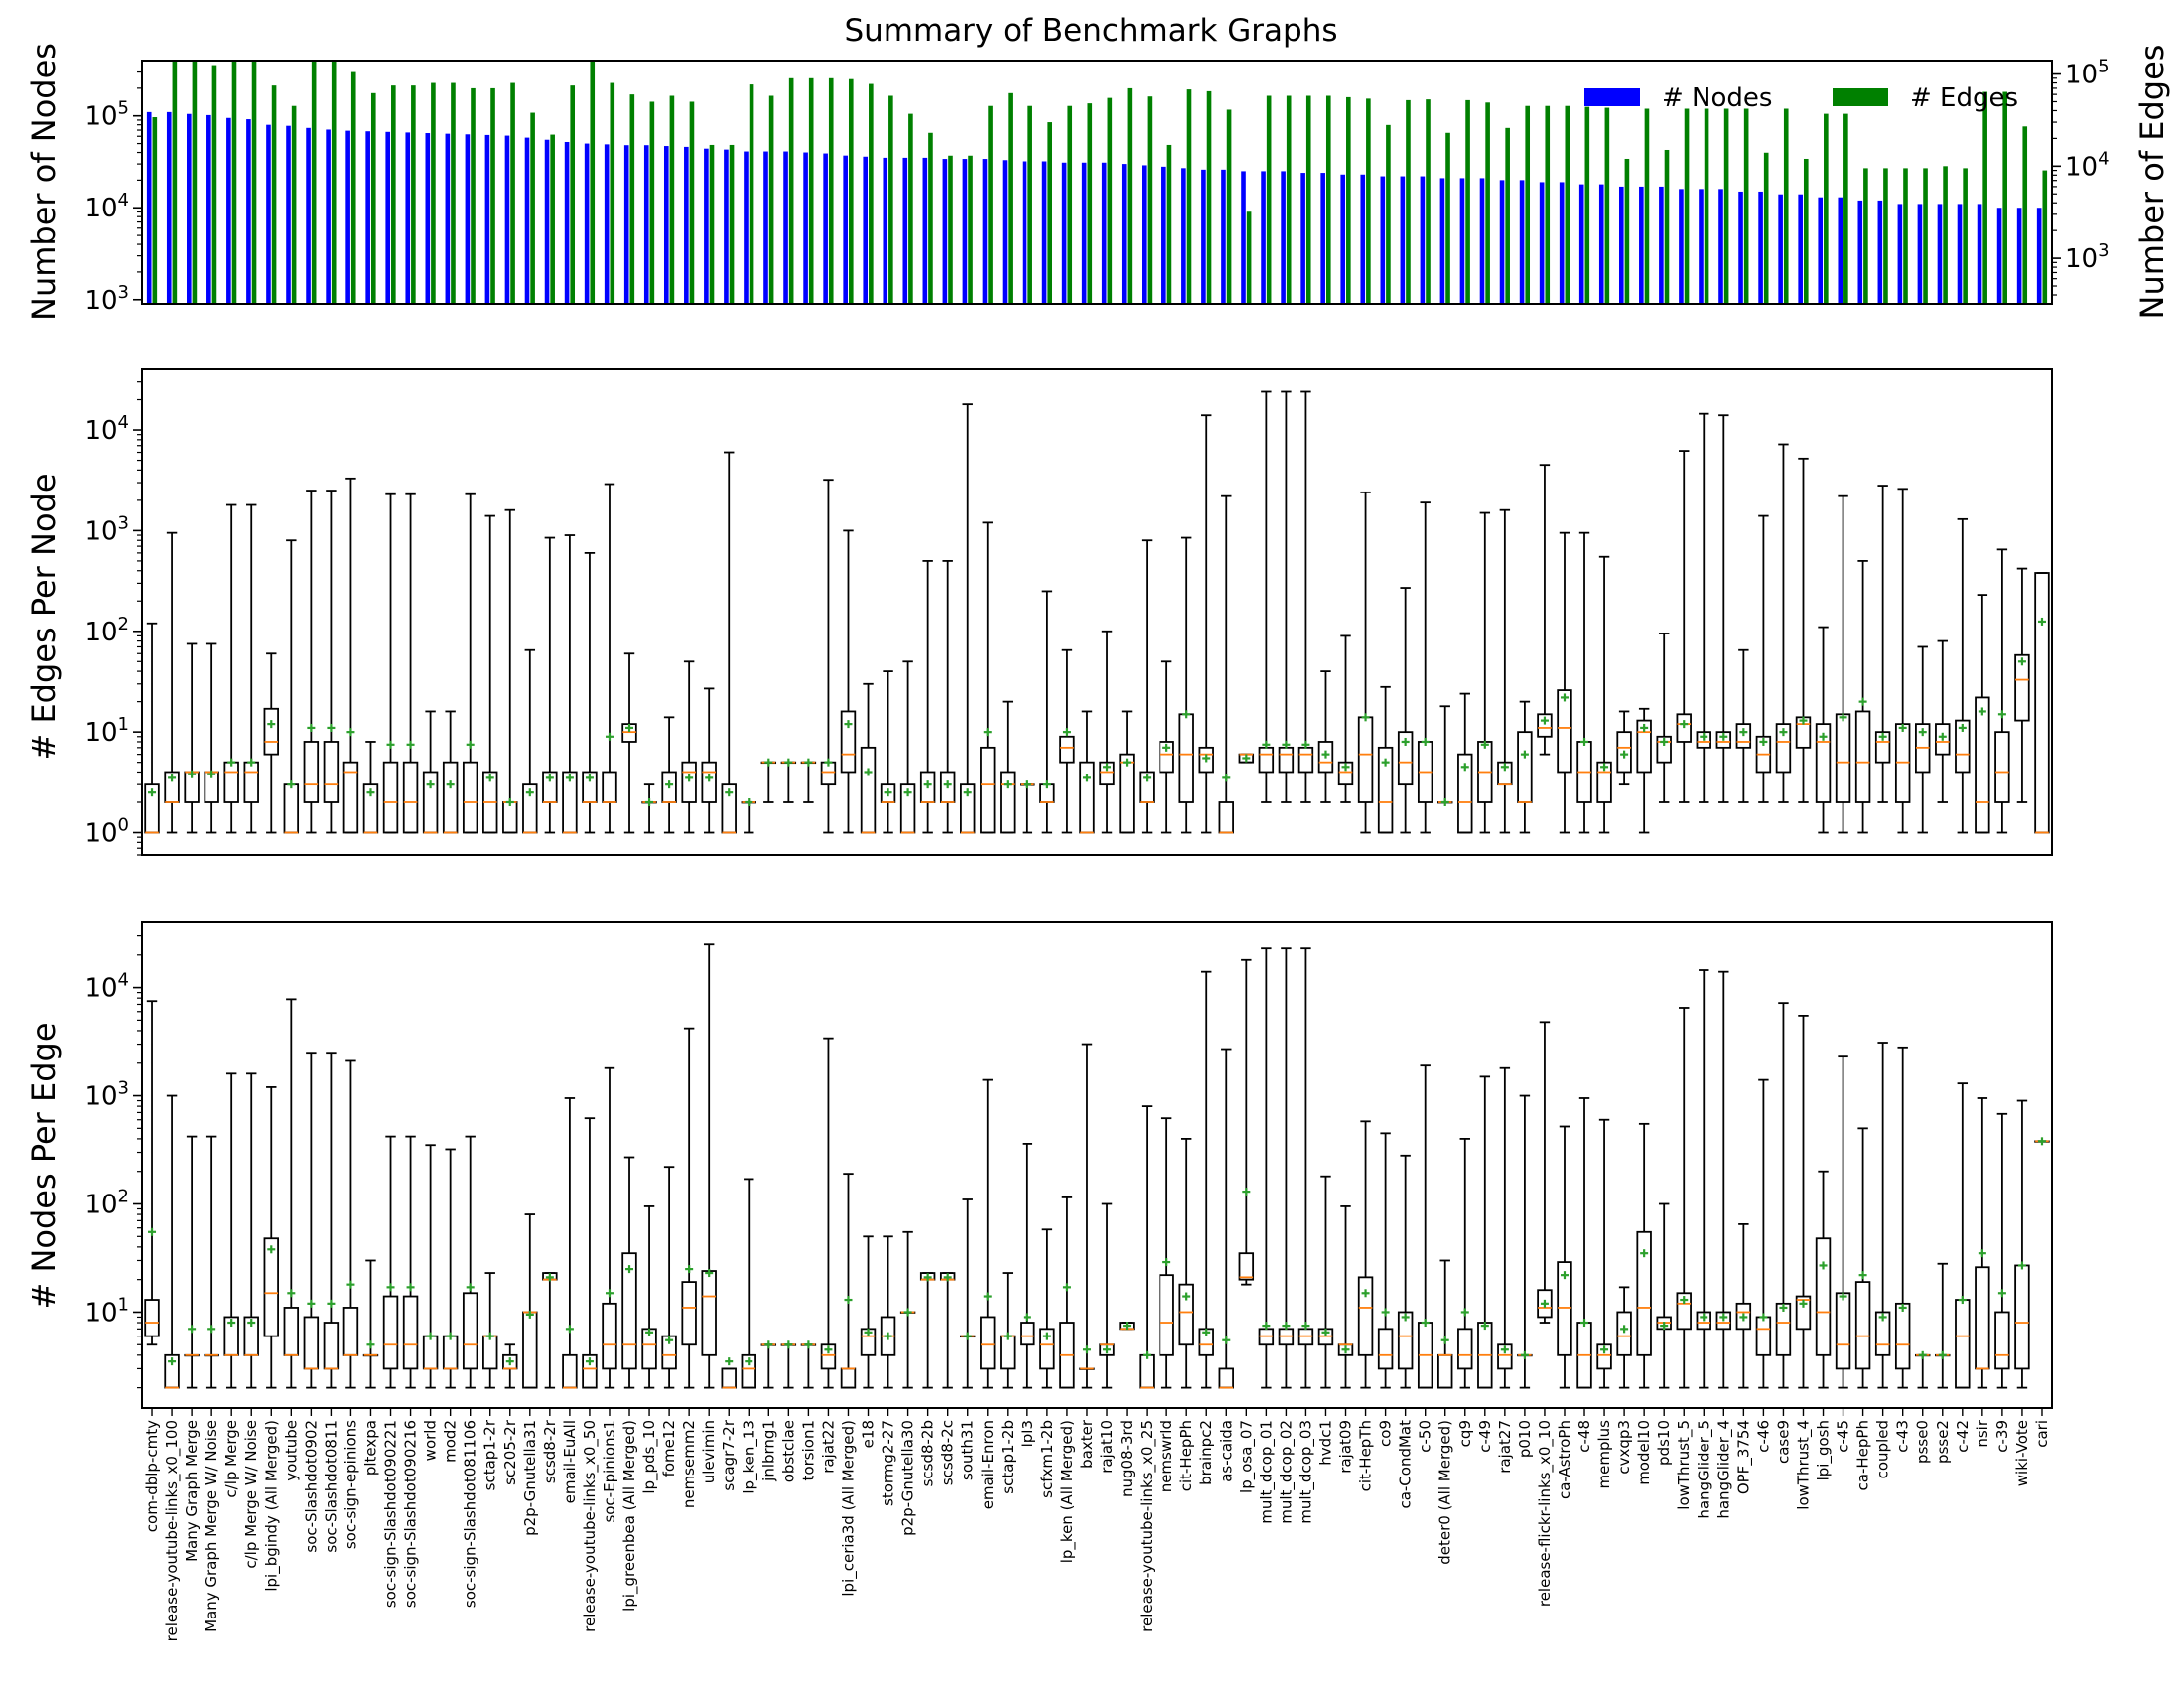 This screenshot has height=1688, width=2184. I want to click on x-tick-label: psse0, so click(1923, 1442).